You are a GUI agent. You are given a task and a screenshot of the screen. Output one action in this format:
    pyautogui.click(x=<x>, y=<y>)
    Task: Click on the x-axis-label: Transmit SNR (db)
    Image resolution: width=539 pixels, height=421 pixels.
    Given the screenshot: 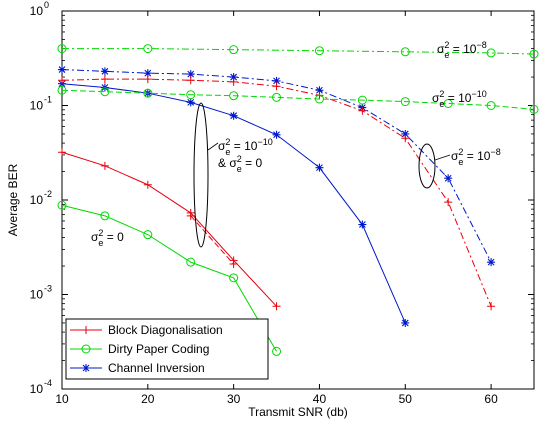 What is the action you would take?
    pyautogui.click(x=298, y=412)
    